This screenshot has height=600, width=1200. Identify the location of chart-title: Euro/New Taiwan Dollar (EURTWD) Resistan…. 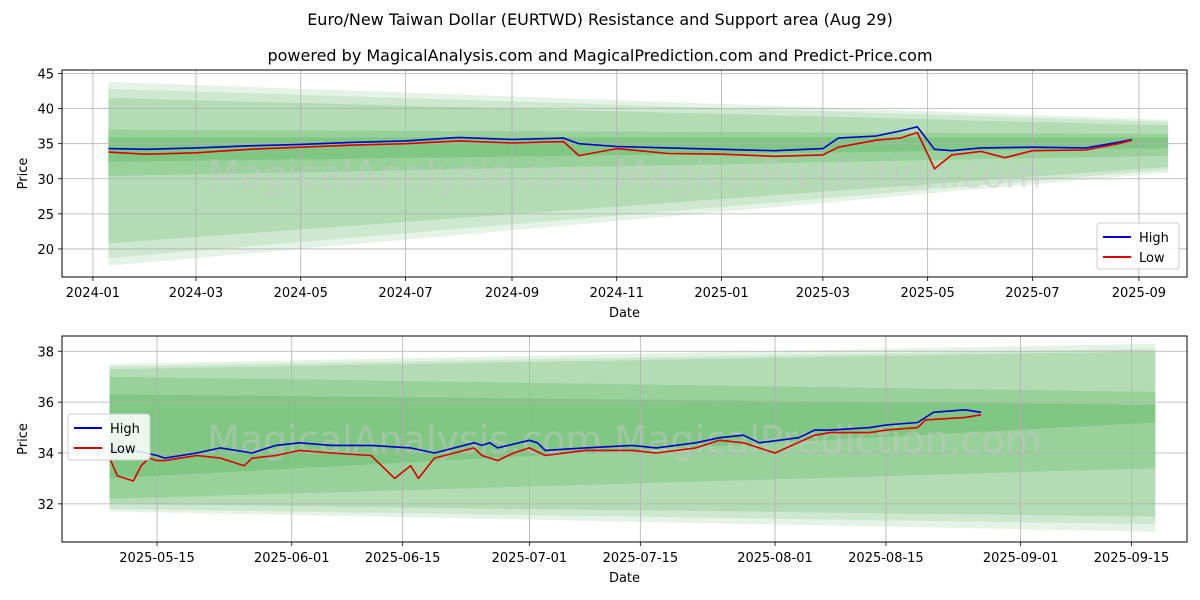
(600, 19).